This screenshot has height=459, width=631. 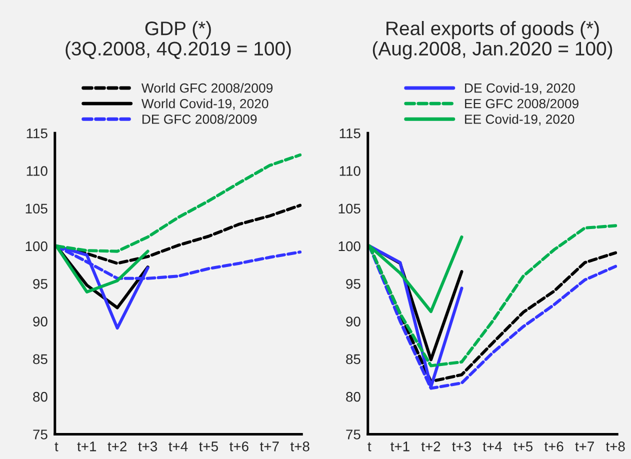 What do you see at coordinates (521, 103) in the screenshot?
I see `legend-label: EE GFC 2008/2009` at bounding box center [521, 103].